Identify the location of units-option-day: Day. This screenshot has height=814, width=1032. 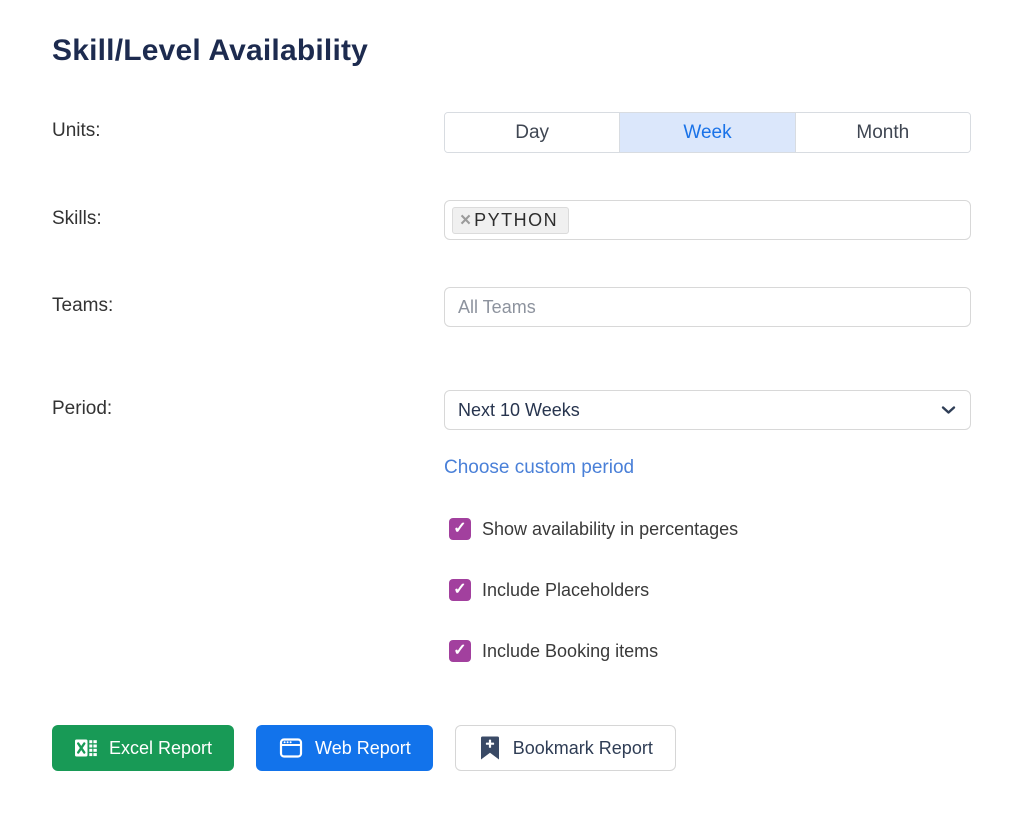
(532, 132).